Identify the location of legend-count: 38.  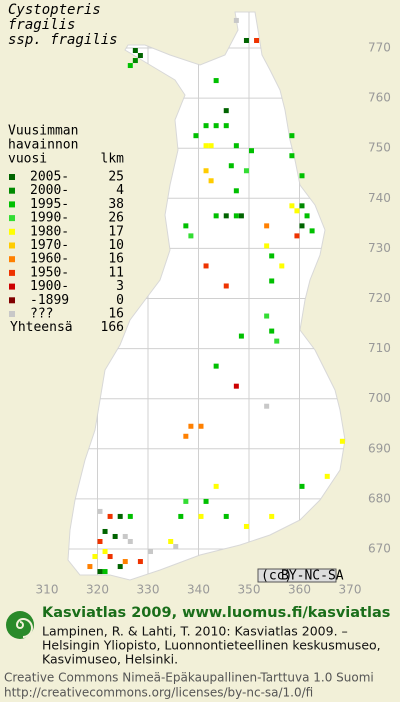
(116, 204).